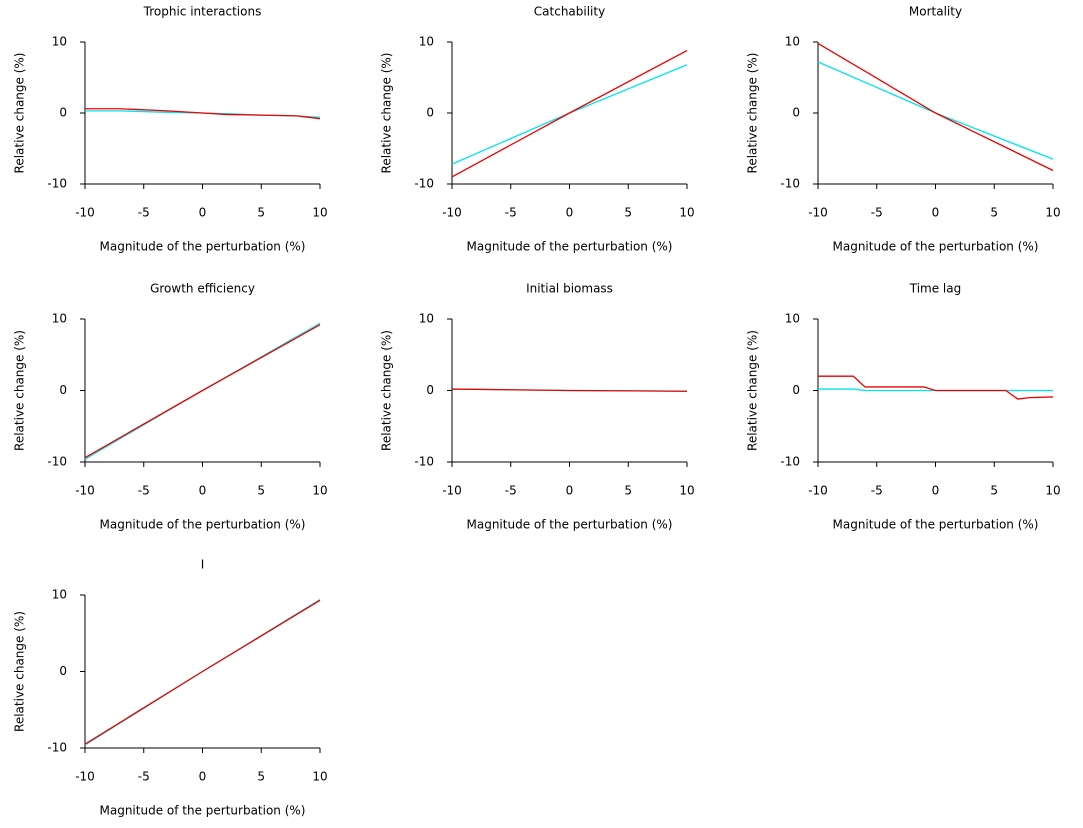 The image size is (1083, 828). What do you see at coordinates (569, 12) in the screenshot?
I see `chart-title: Catchability` at bounding box center [569, 12].